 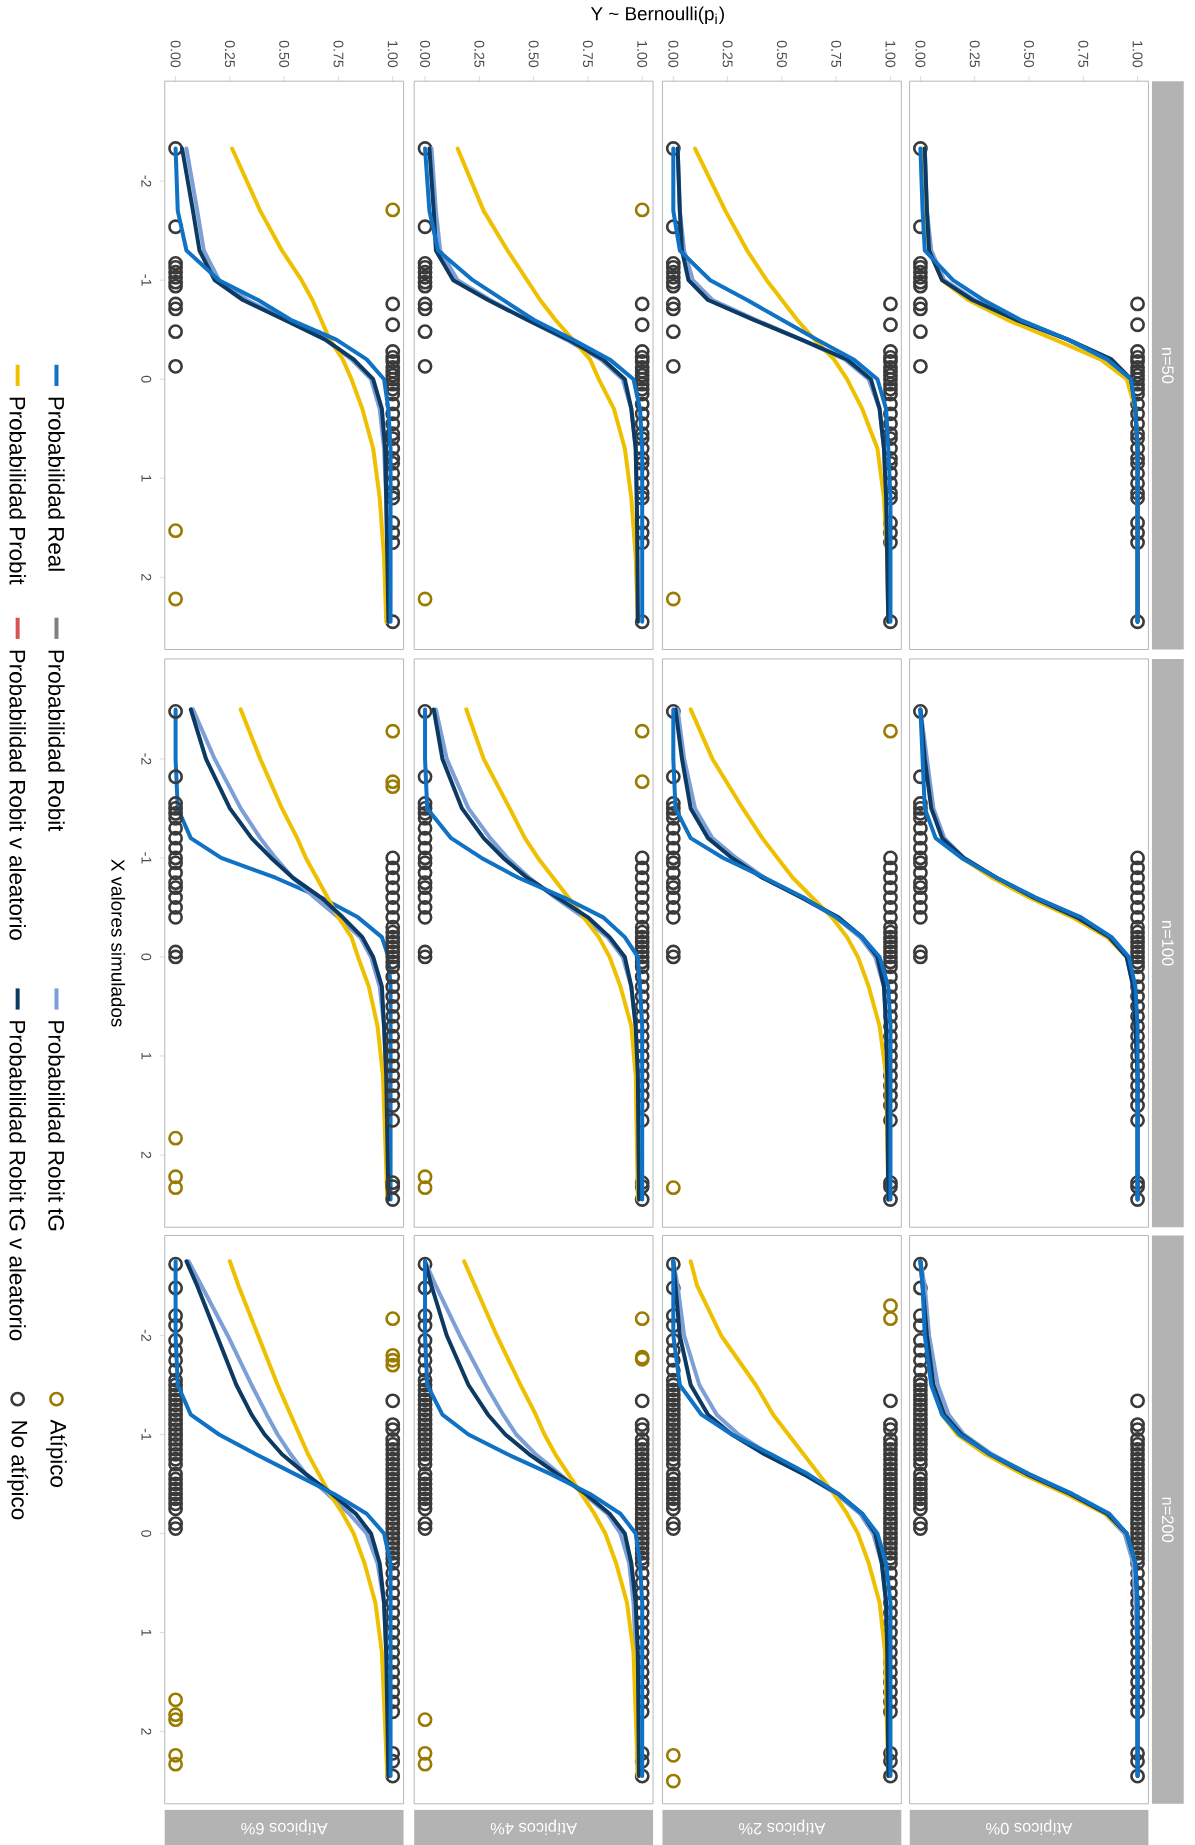 I want to click on legend-label: Probabilidad Robit tG, so click(x=56, y=1126).